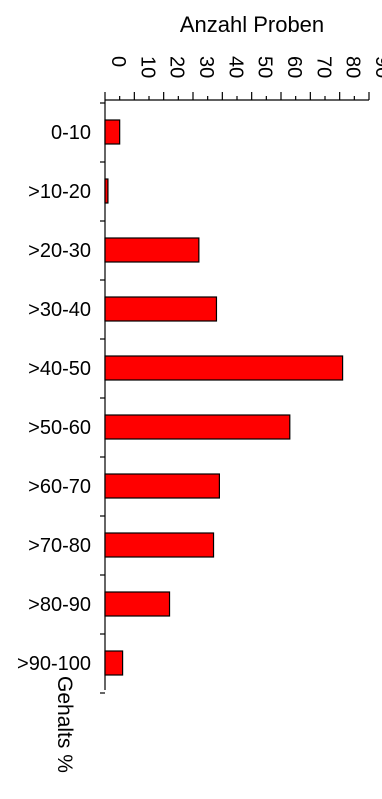 This screenshot has width=382, height=799. Describe the element at coordinates (64, 724) in the screenshot. I see `y-axis-title: Gehalts %` at that location.